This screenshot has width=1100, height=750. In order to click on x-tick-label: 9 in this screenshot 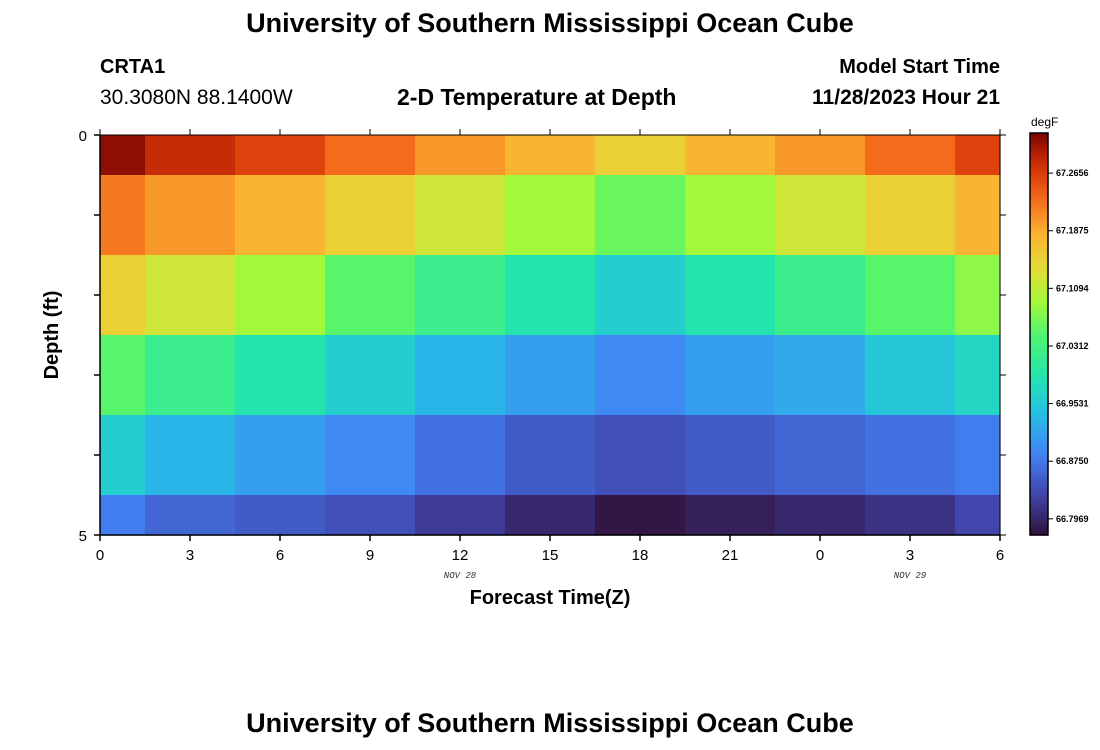, I will do `click(370, 555)`.